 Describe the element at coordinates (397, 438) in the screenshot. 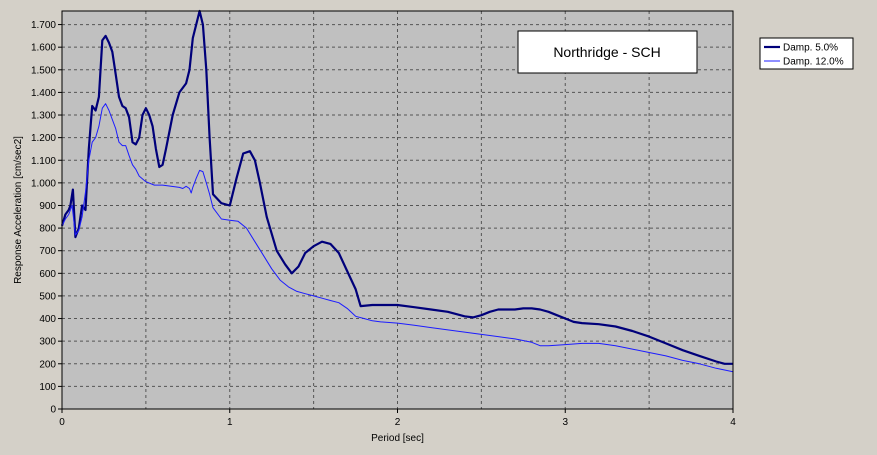

I see `x-axis-title: Period [sec]` at that location.